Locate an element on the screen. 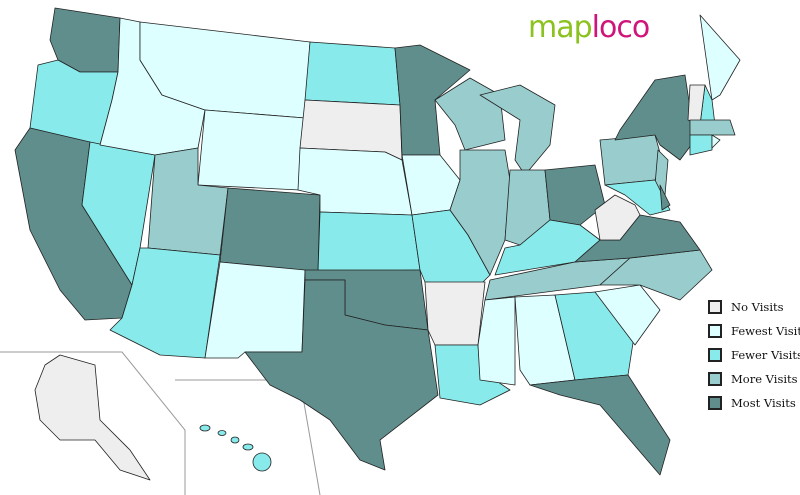 This screenshot has height=495, width=800. state-wv is located at coordinates (617, 217).